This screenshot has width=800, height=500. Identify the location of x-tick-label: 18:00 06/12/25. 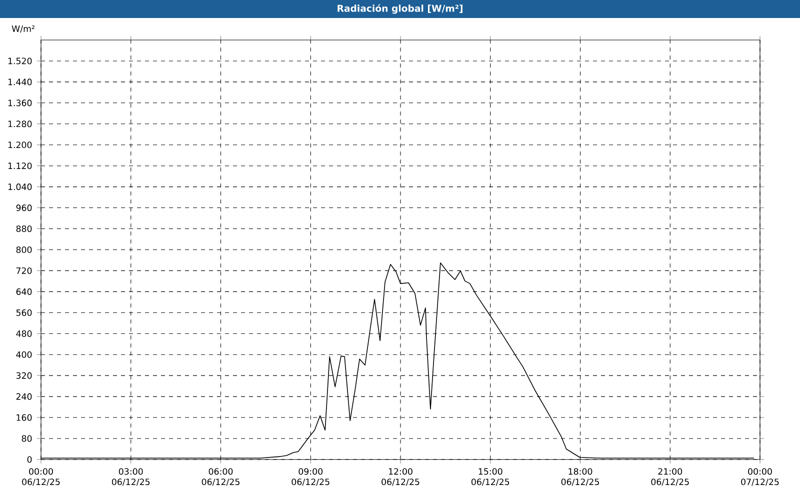
(580, 477).